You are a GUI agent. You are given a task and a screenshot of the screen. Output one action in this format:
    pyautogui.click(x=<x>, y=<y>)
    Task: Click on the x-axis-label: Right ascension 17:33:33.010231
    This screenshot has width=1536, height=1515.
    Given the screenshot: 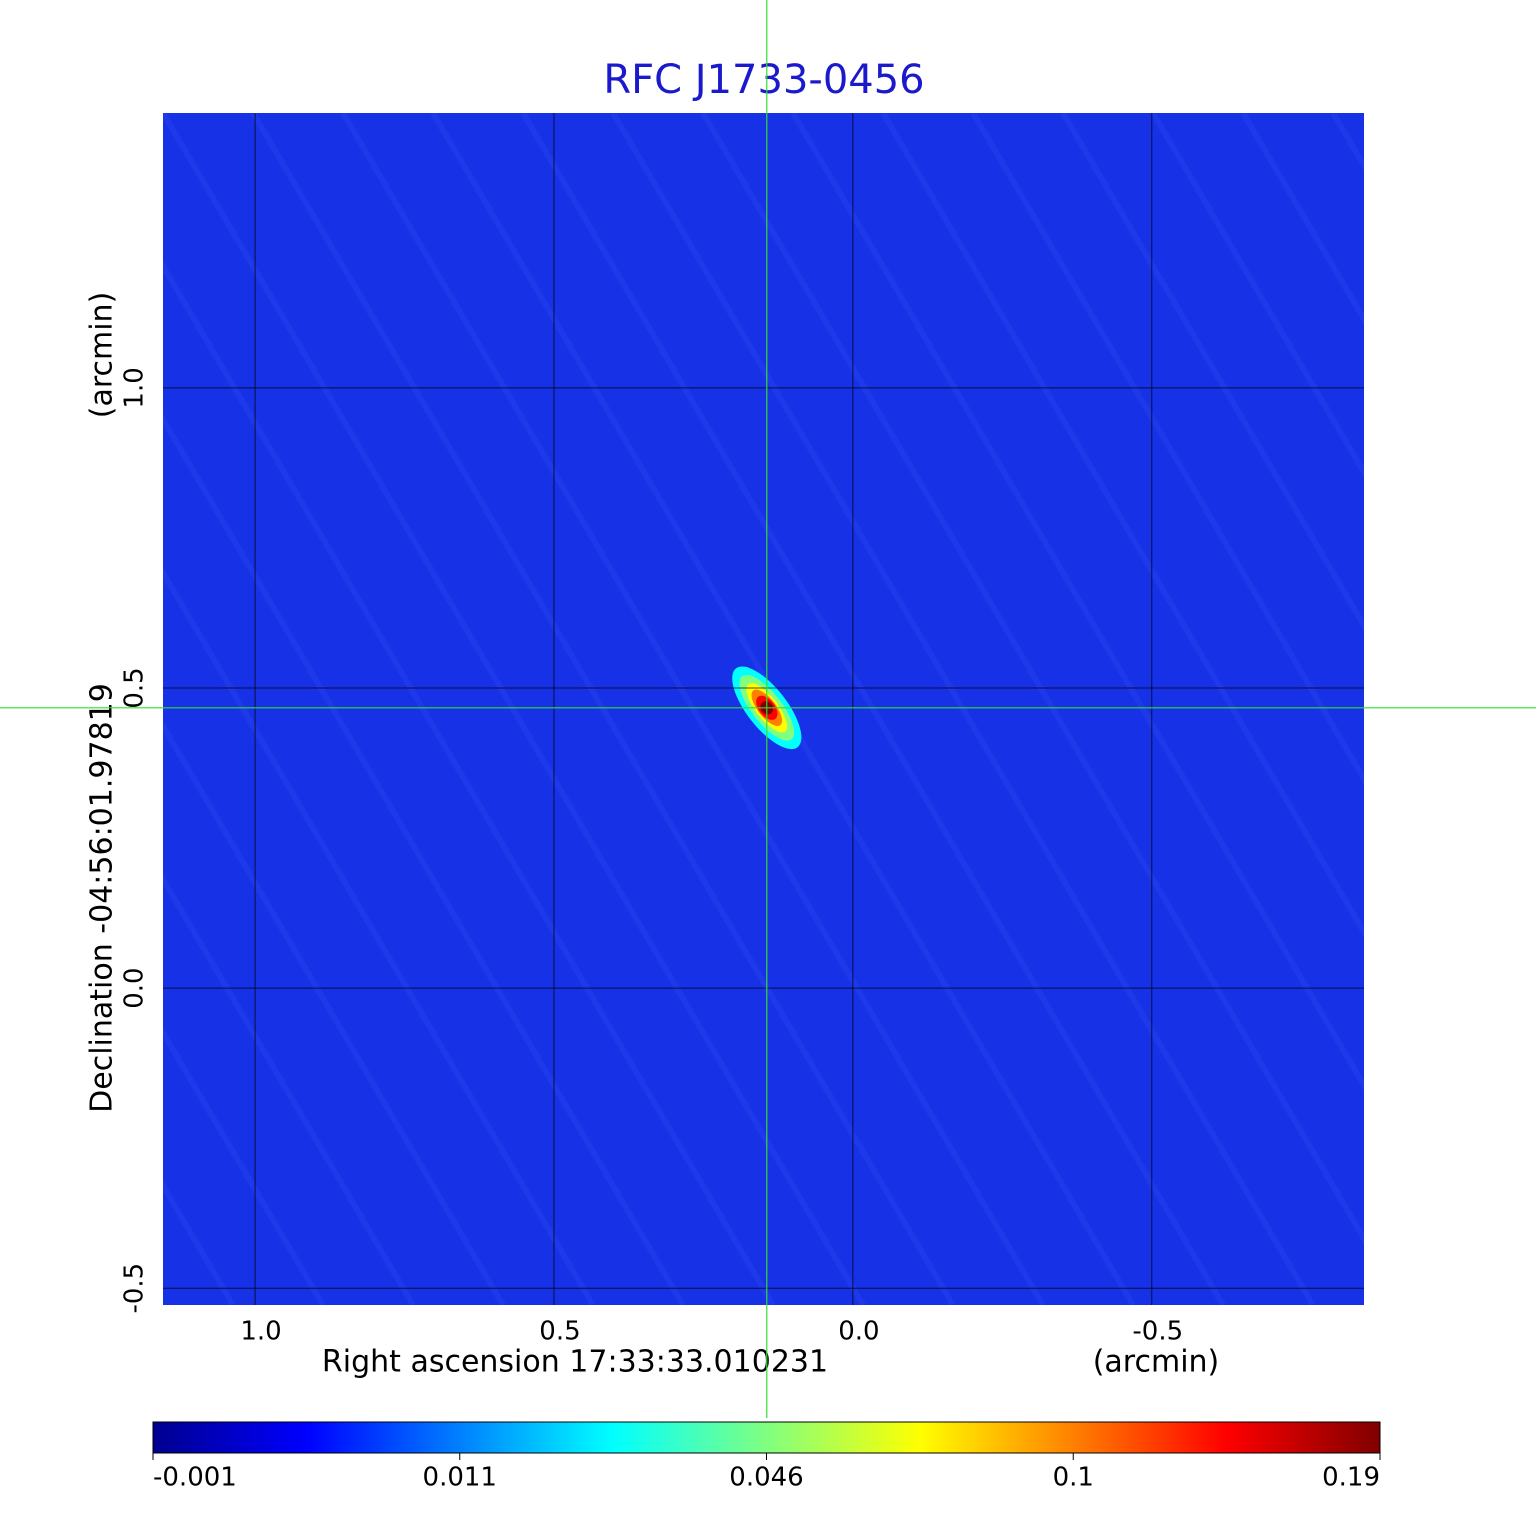 What is the action you would take?
    pyautogui.click(x=575, y=1362)
    